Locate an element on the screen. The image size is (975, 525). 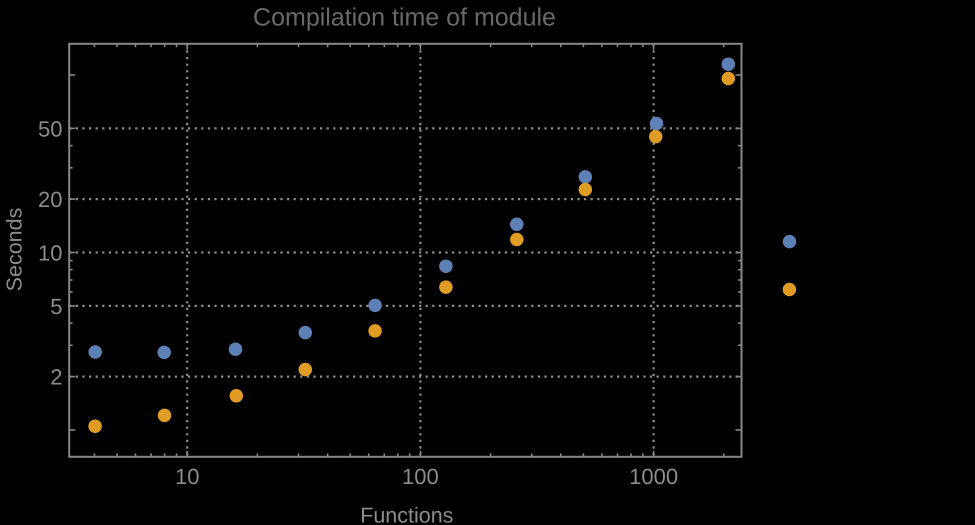
svg-text: Compilation time of module is located at coordinates (404, 17).